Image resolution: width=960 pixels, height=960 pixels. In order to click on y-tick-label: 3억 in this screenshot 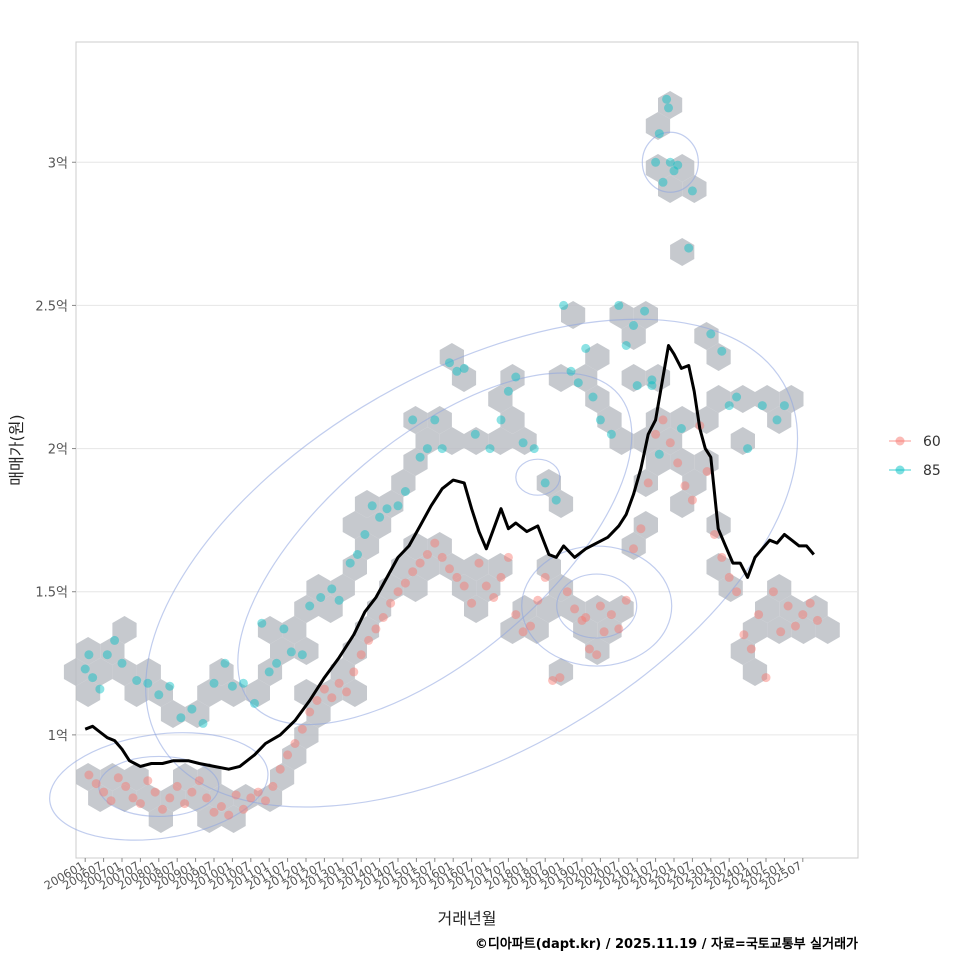, I will do `click(58, 163)`.